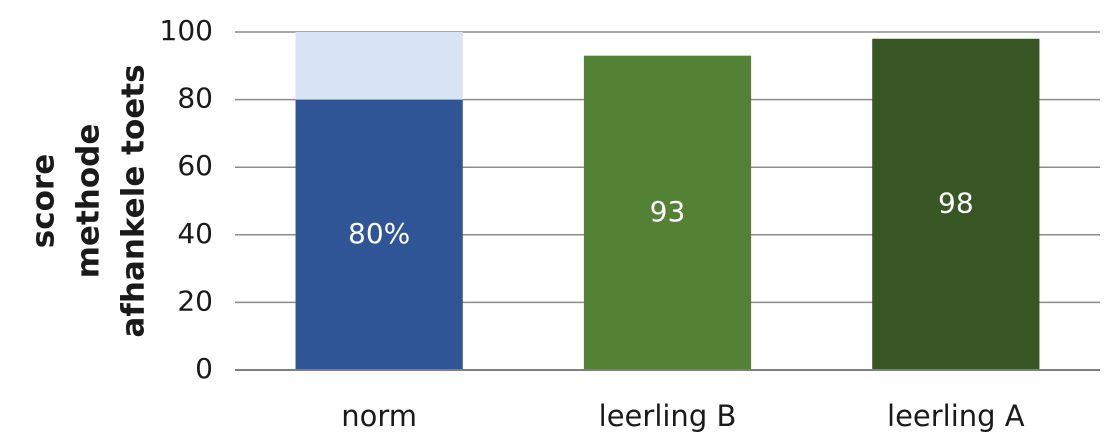  What do you see at coordinates (186, 30) in the screenshot?
I see `y-tick-label: 100` at bounding box center [186, 30].